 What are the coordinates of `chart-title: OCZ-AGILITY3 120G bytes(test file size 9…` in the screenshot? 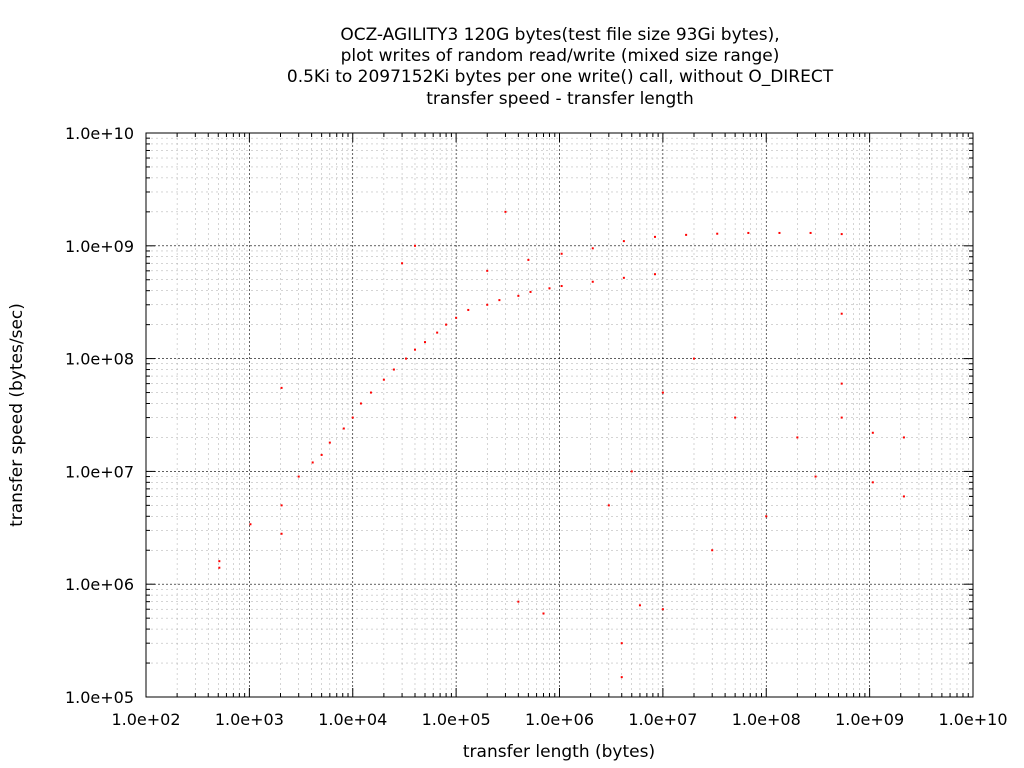 It's located at (560, 67).